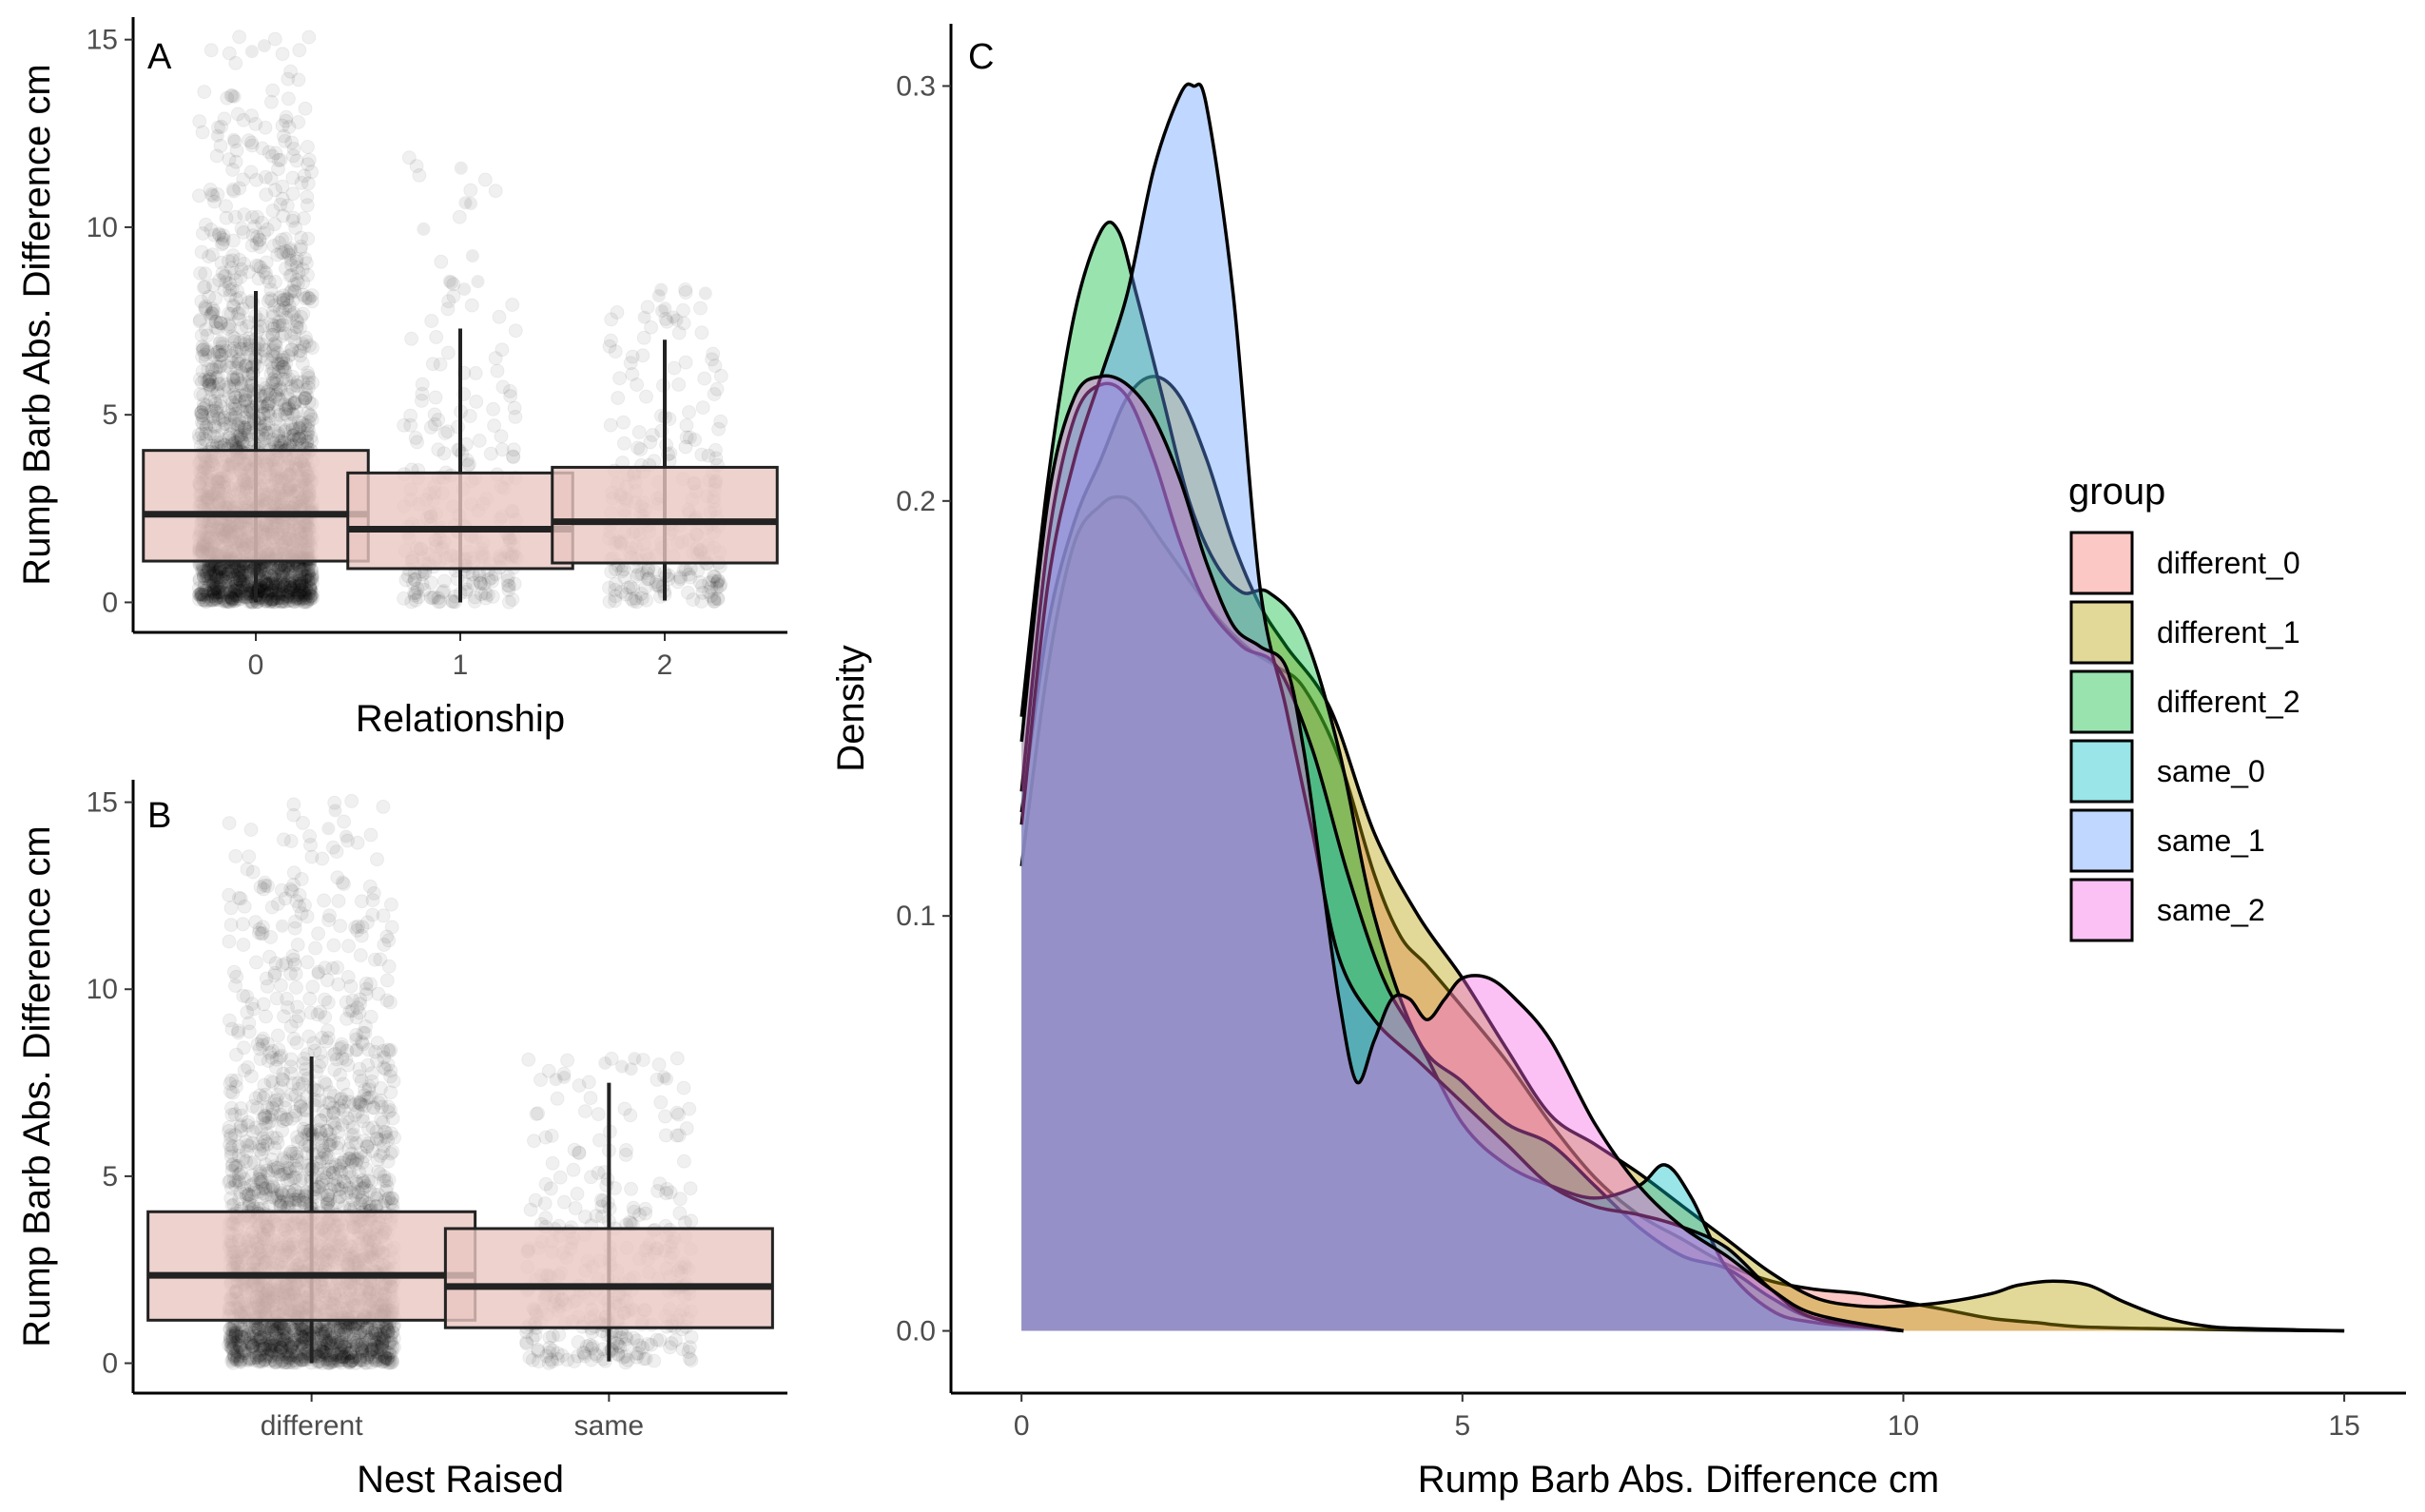 Image resolution: width=2425 pixels, height=1512 pixels. What do you see at coordinates (102, 40) in the screenshot?
I see `y-tick-label: 15` at bounding box center [102, 40].